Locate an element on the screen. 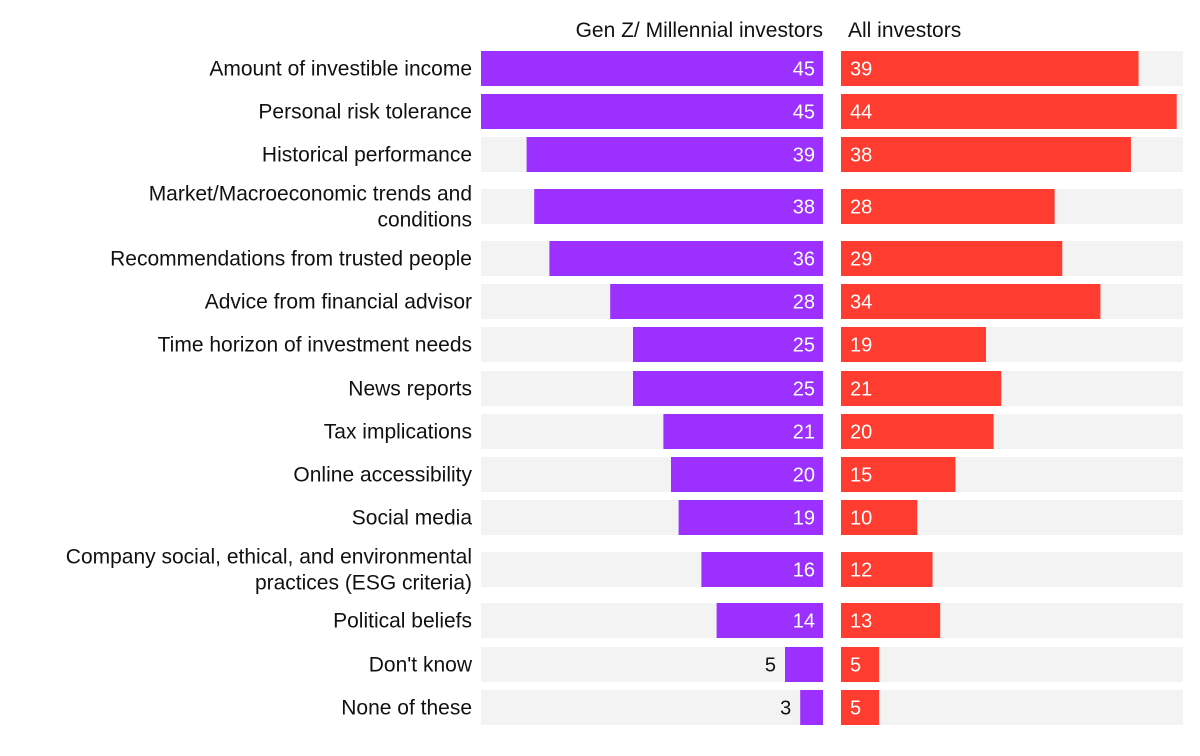 The width and height of the screenshot is (1200, 756). category-label: News reports is located at coordinates (410, 389).